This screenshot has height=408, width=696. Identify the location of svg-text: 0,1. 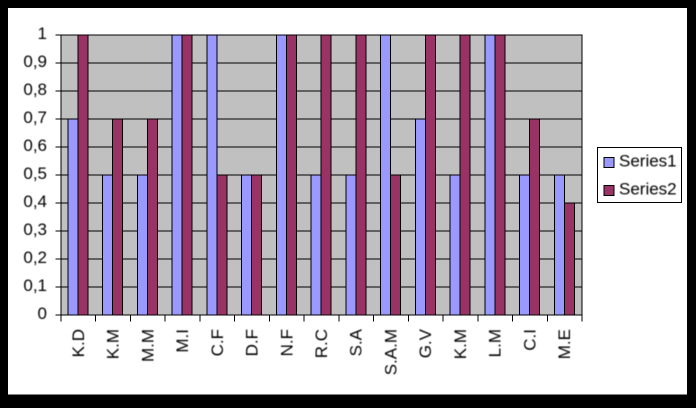
(35, 285).